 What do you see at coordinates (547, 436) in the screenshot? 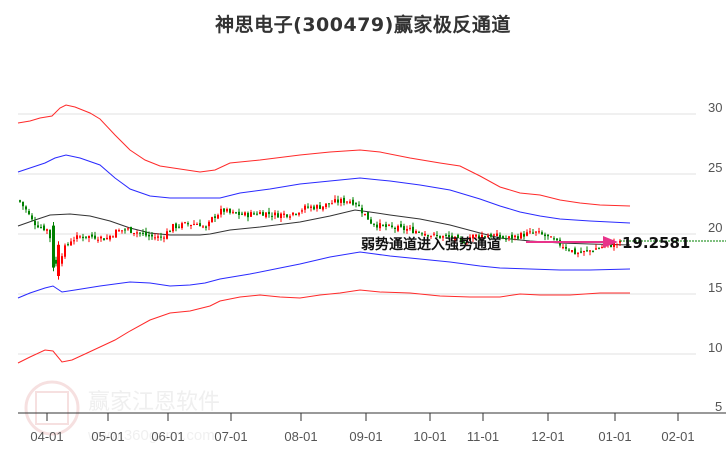
I see `x-tick-label: 12-01` at bounding box center [547, 436].